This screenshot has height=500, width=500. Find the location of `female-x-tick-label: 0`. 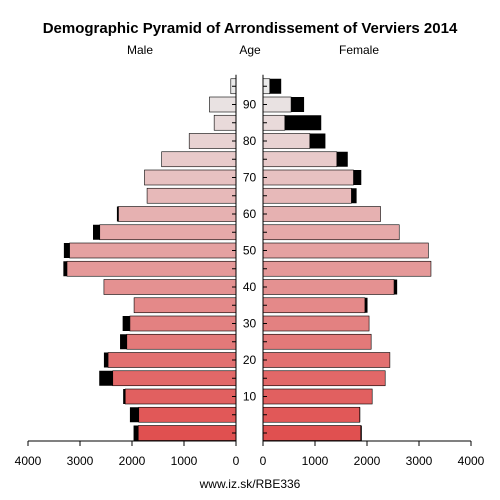

female-x-tick-label: 0 is located at coordinates (263, 461).